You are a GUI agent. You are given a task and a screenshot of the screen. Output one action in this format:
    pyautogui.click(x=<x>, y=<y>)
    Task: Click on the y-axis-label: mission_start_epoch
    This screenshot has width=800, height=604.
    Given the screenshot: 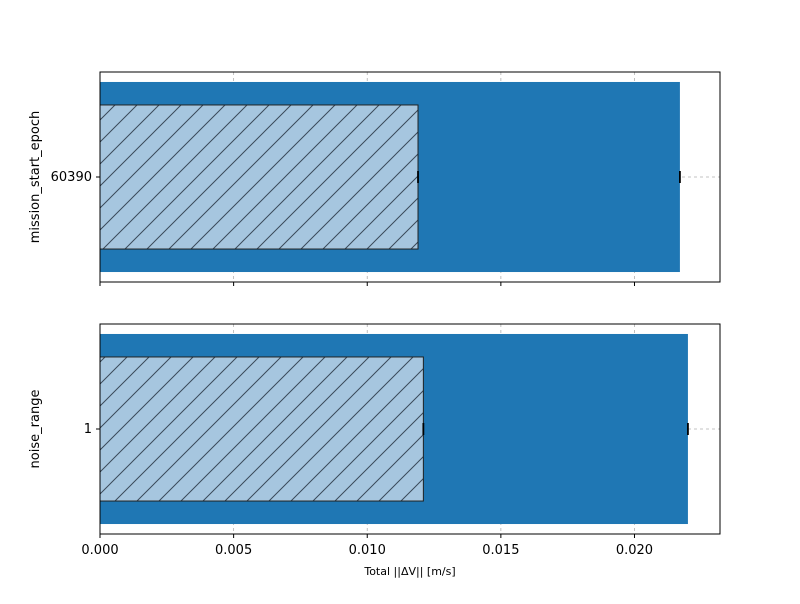 What is the action you would take?
    pyautogui.click(x=35, y=177)
    